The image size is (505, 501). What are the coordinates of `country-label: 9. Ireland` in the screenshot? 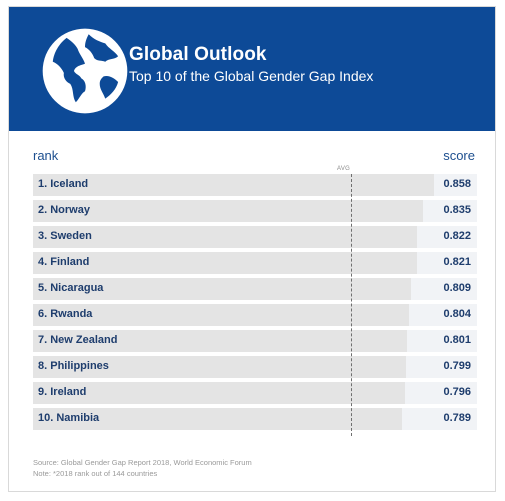 It's located at (62, 392).